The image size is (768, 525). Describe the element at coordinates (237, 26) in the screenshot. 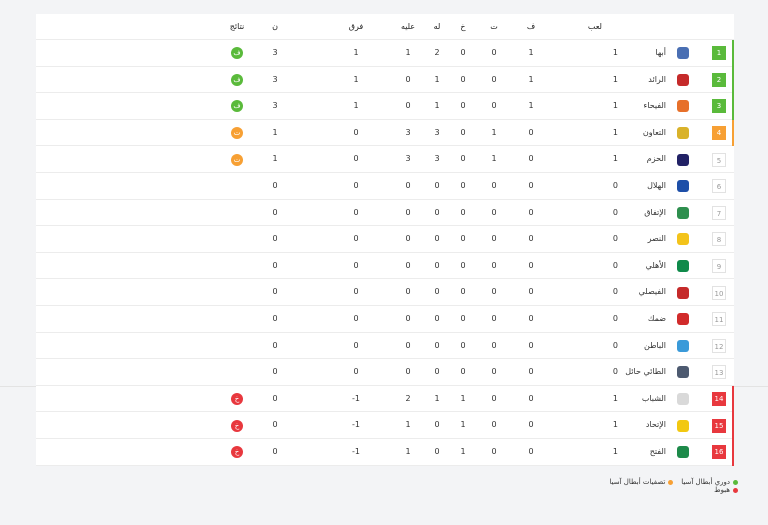

I see `header-form: نتائج` at that location.